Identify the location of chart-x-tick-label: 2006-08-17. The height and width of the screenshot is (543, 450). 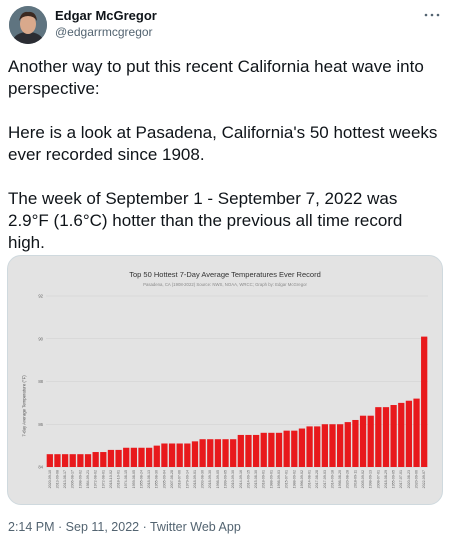
(73, 479).